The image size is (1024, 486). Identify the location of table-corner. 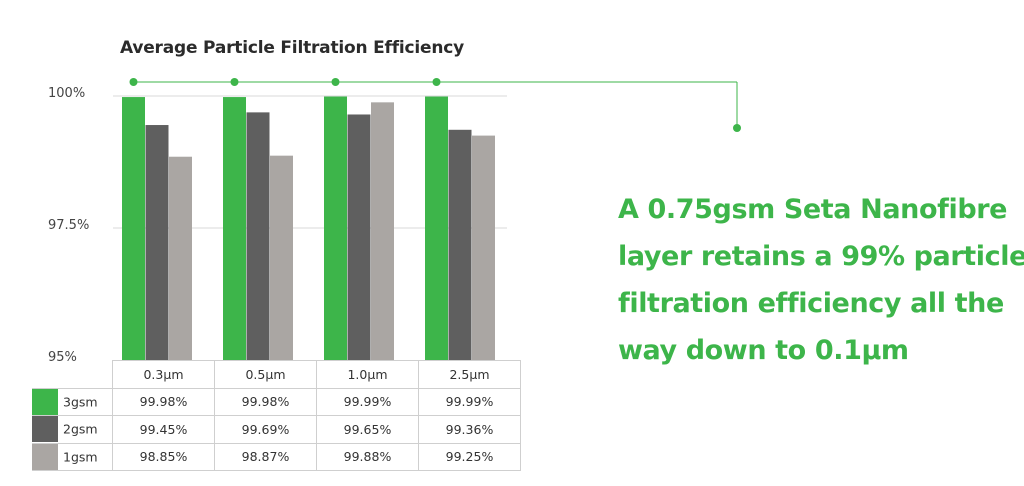
(72, 375).